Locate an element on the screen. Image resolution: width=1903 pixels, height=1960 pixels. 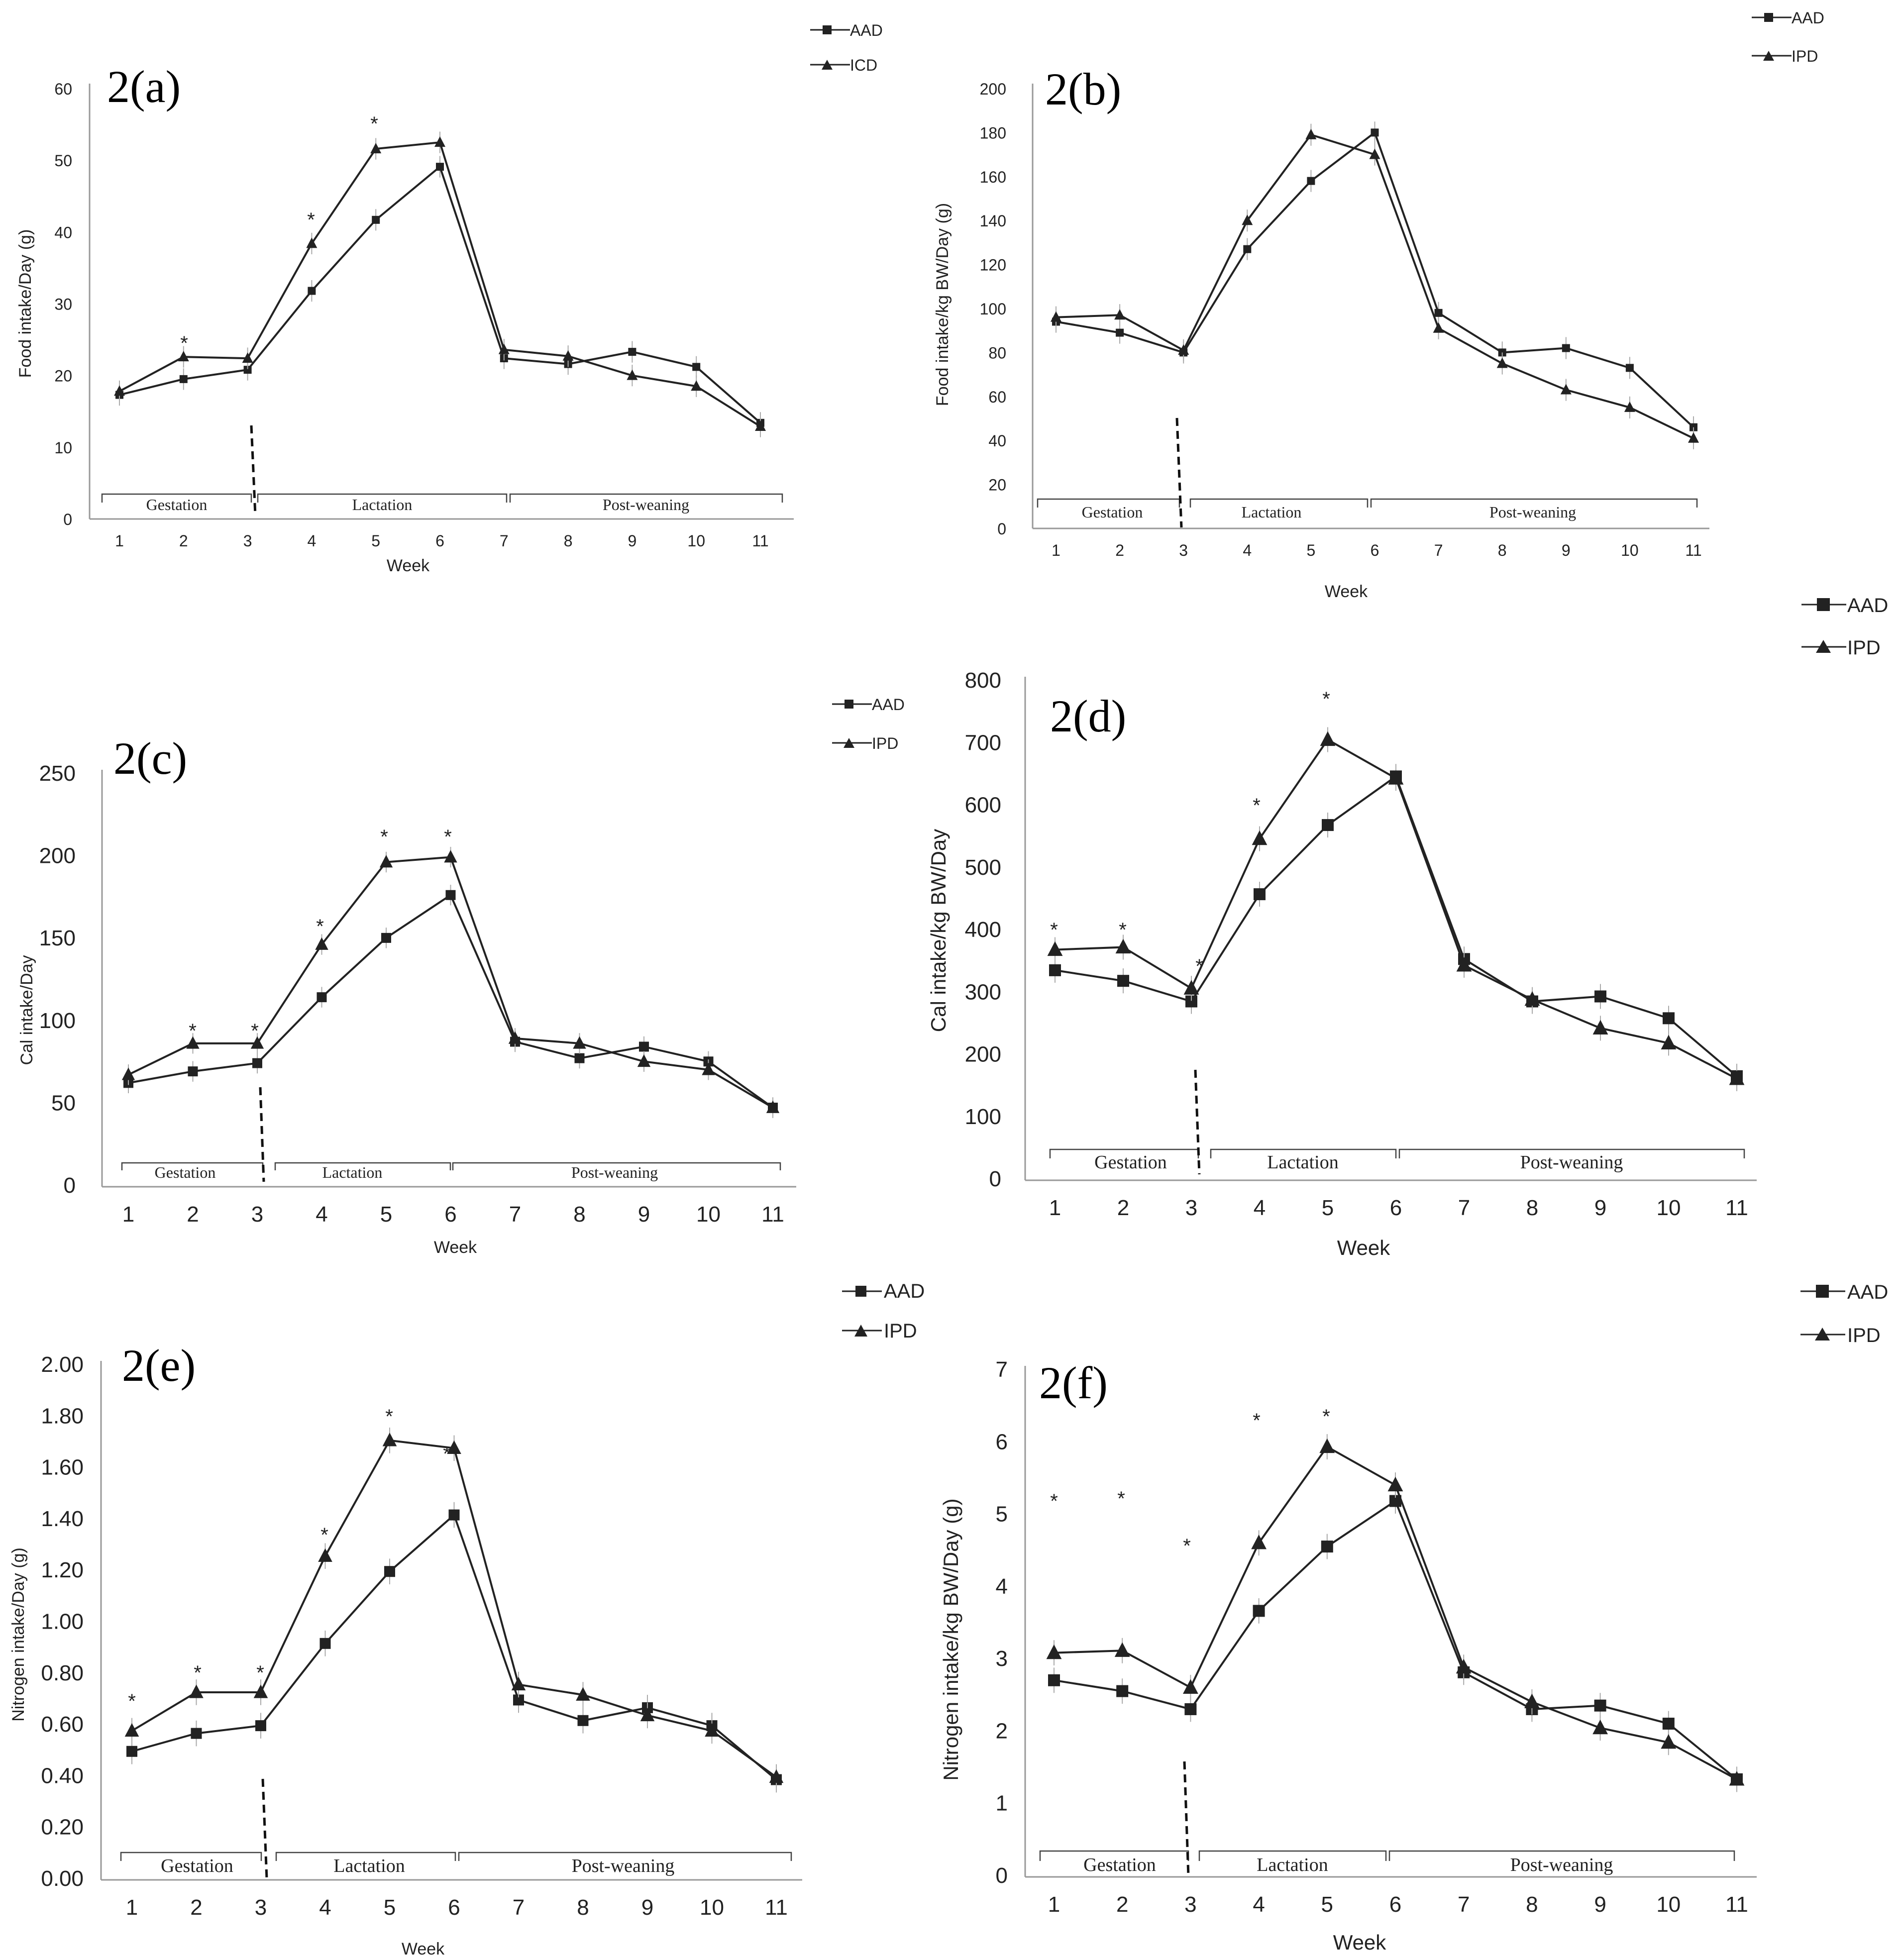
y-tick-label: 1.80 is located at coordinates (63, 1416).